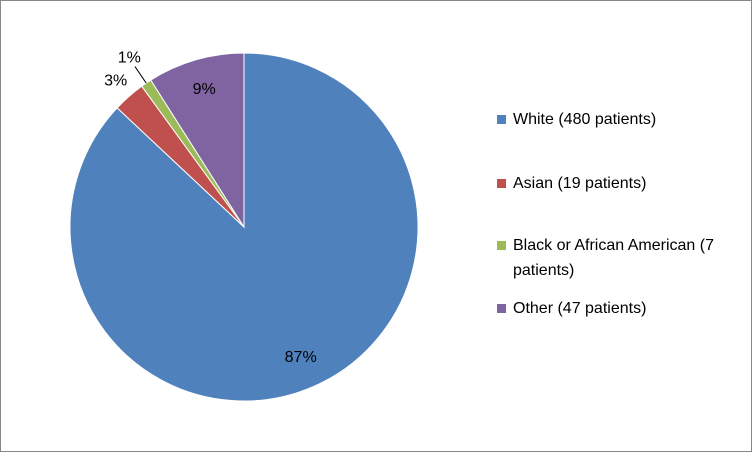 The image size is (752, 452). Describe the element at coordinates (580, 183) in the screenshot. I see `legend-label: Asian (19 patients)` at that location.